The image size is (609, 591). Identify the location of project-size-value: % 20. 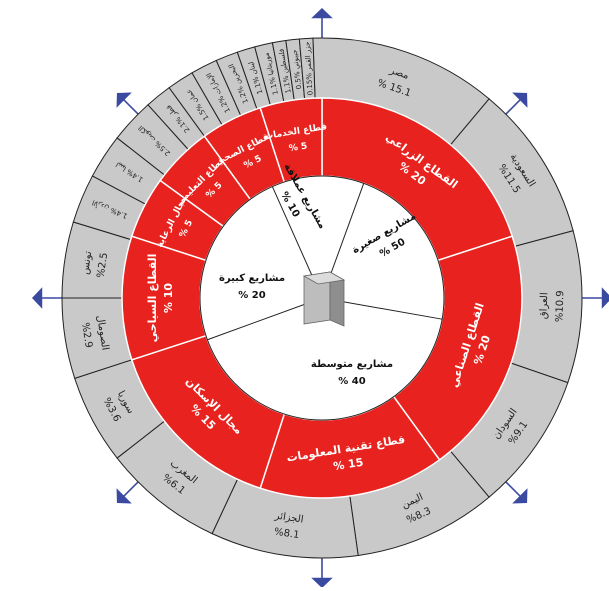
(251, 295).